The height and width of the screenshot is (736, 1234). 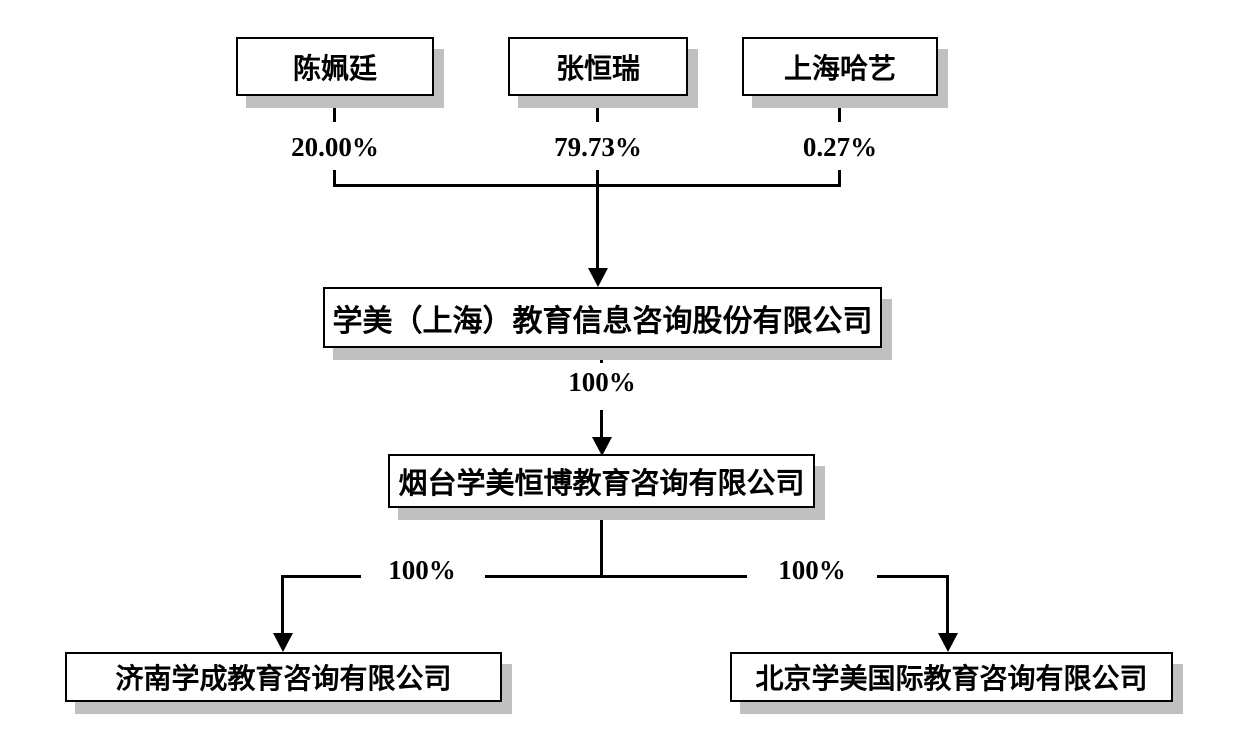 What do you see at coordinates (602, 382) in the screenshot?
I see `ownership-percent-parent-subsidiary: 100%` at bounding box center [602, 382].